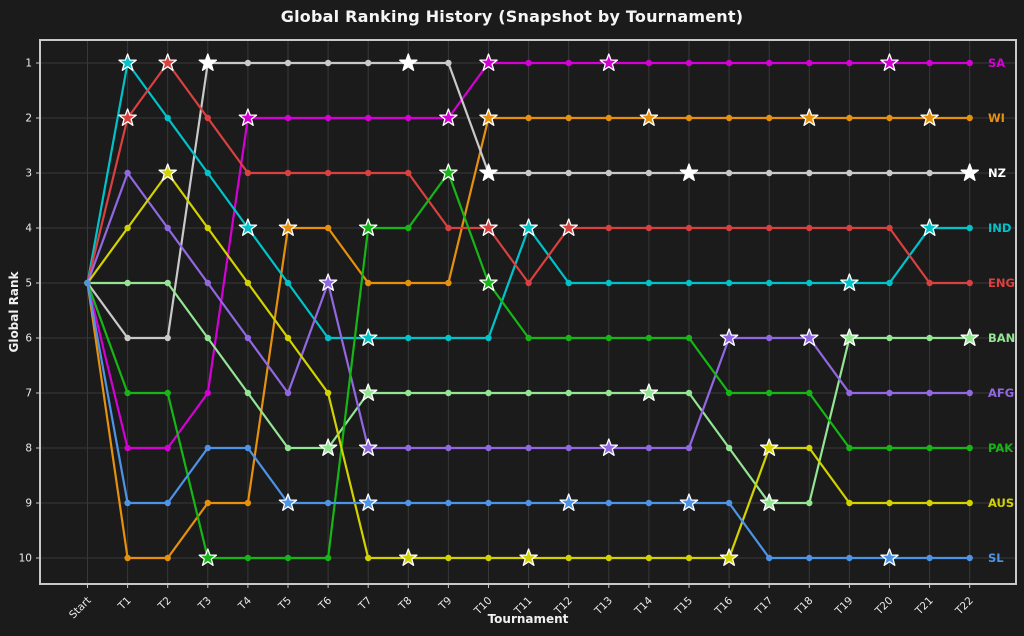  I want to click on point-BAN-T8, so click(408, 393).